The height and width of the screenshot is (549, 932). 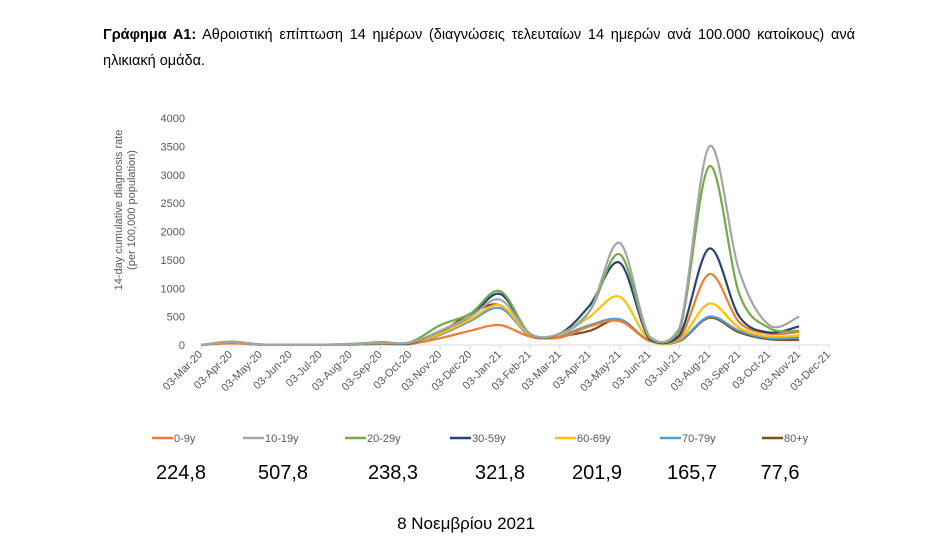 I want to click on legend-value-70-79y: 165,7, so click(x=692, y=473).